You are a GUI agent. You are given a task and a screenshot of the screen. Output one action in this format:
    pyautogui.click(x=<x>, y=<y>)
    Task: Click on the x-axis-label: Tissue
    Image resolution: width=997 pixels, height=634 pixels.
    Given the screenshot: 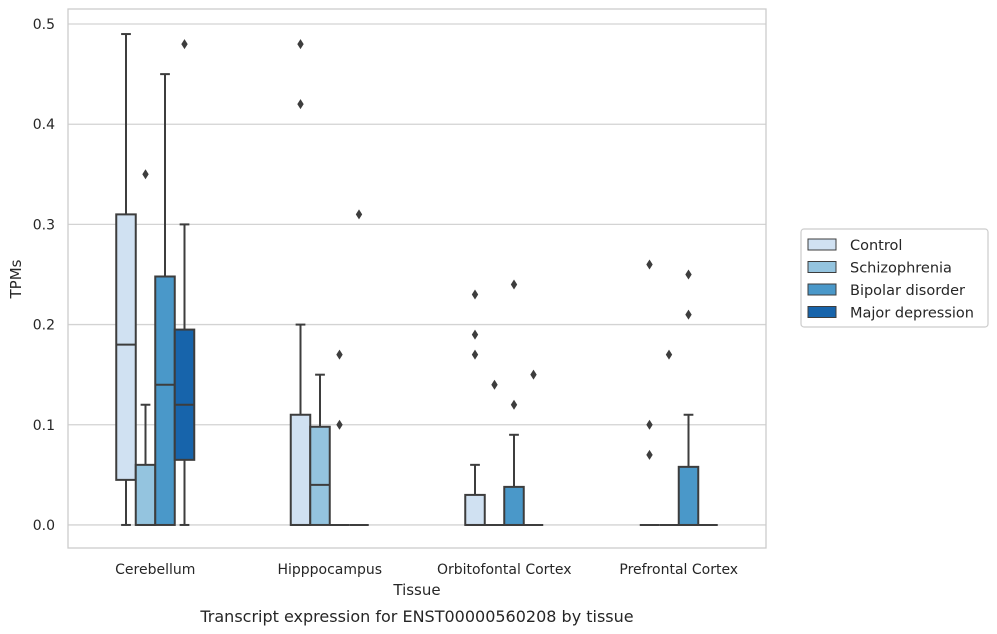 What is the action you would take?
    pyautogui.click(x=416, y=590)
    